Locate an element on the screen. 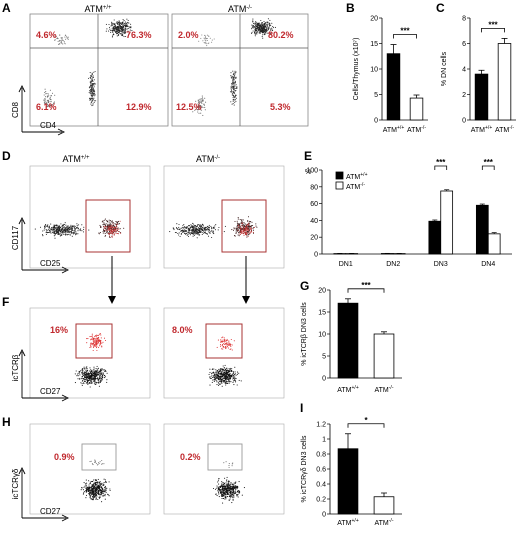 Image resolution: width=520 pixels, height=534 pixels. flow-plot-h-left: 0.9% is located at coordinates (90, 469).